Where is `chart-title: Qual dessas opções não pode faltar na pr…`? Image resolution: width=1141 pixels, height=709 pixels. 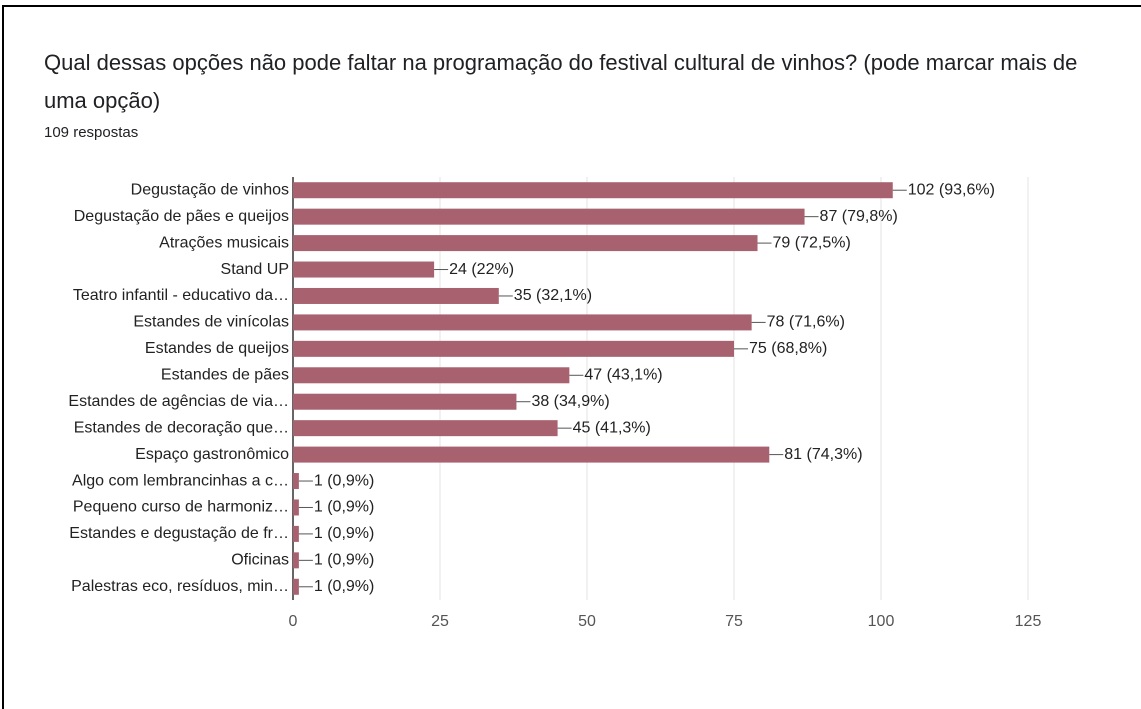 chart-title: Qual dessas opções não pode faltar na pr… is located at coordinates (561, 81).